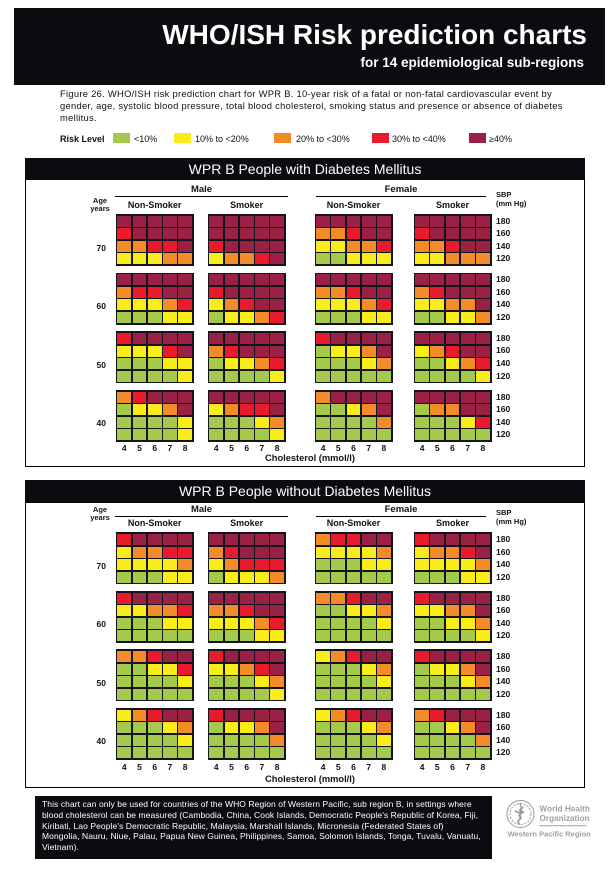 Image resolution: width=616 pixels, height=873 pixels. What do you see at coordinates (565, 818) in the screenshot?
I see `svg-text: Organization` at bounding box center [565, 818].